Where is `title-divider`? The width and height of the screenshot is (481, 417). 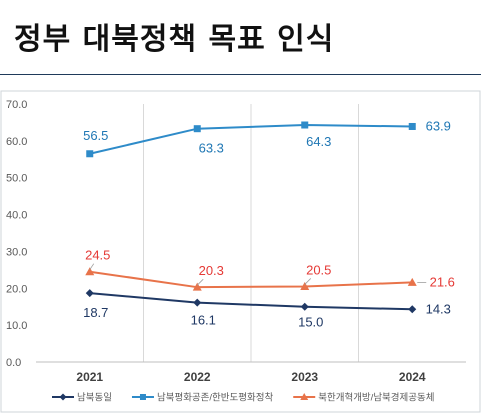 title-divider is located at coordinates (240, 74).